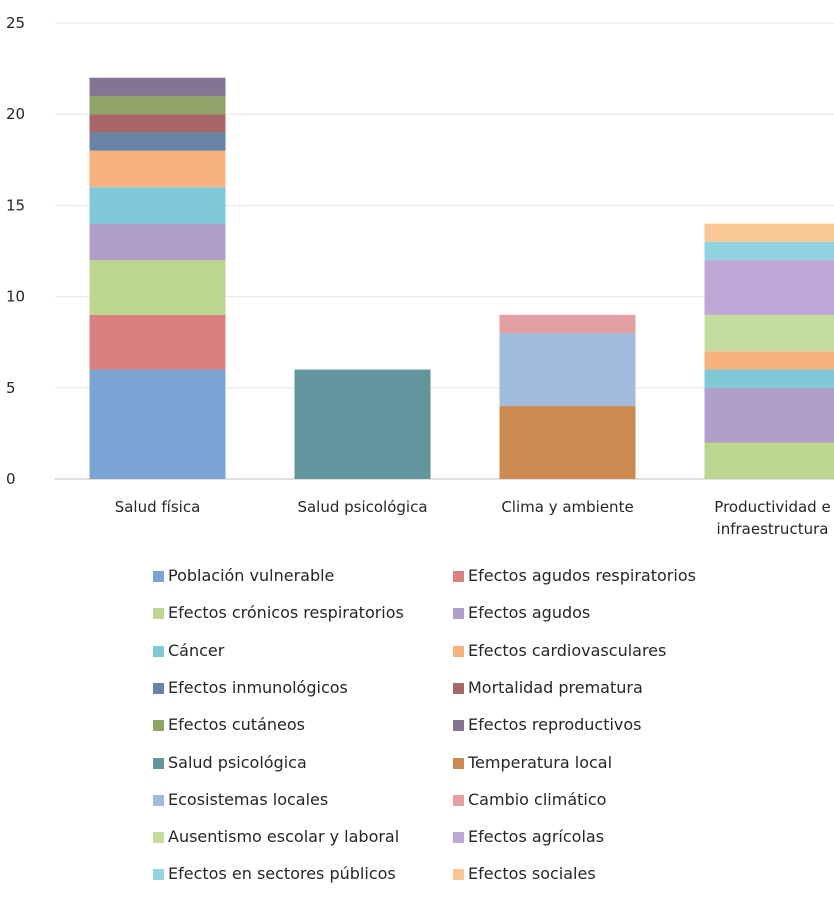 This screenshot has height=911, width=834. What do you see at coordinates (15, 297) in the screenshot?
I see `y-tick-label: 10` at bounding box center [15, 297].